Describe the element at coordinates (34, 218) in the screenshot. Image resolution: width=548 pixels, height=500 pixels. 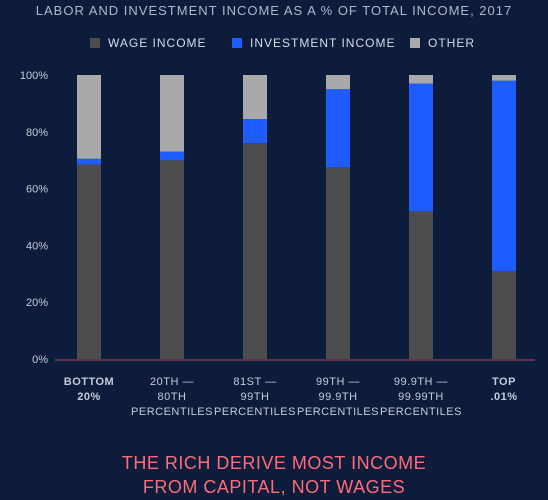
I see `y-axis: 0% 20% 40% 60% 80% 100%` at that location.